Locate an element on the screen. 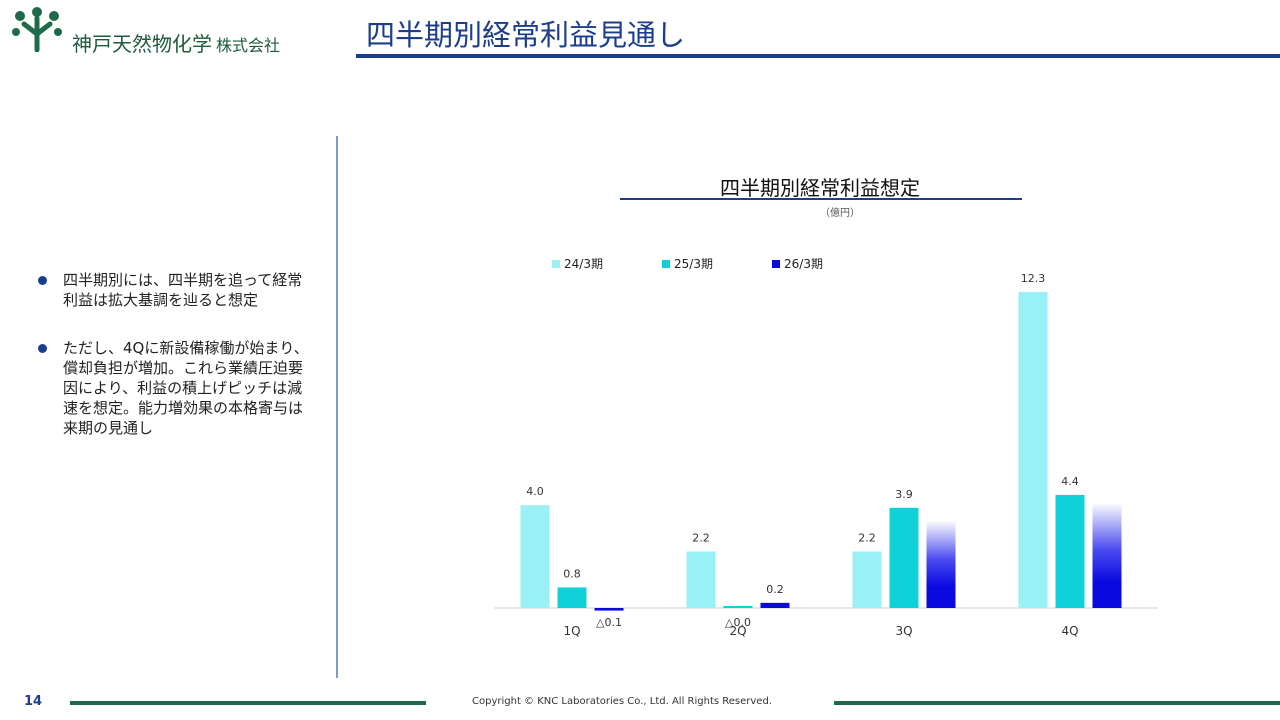 The width and height of the screenshot is (1280, 720). legend-label: 24/3期 is located at coordinates (583, 264).